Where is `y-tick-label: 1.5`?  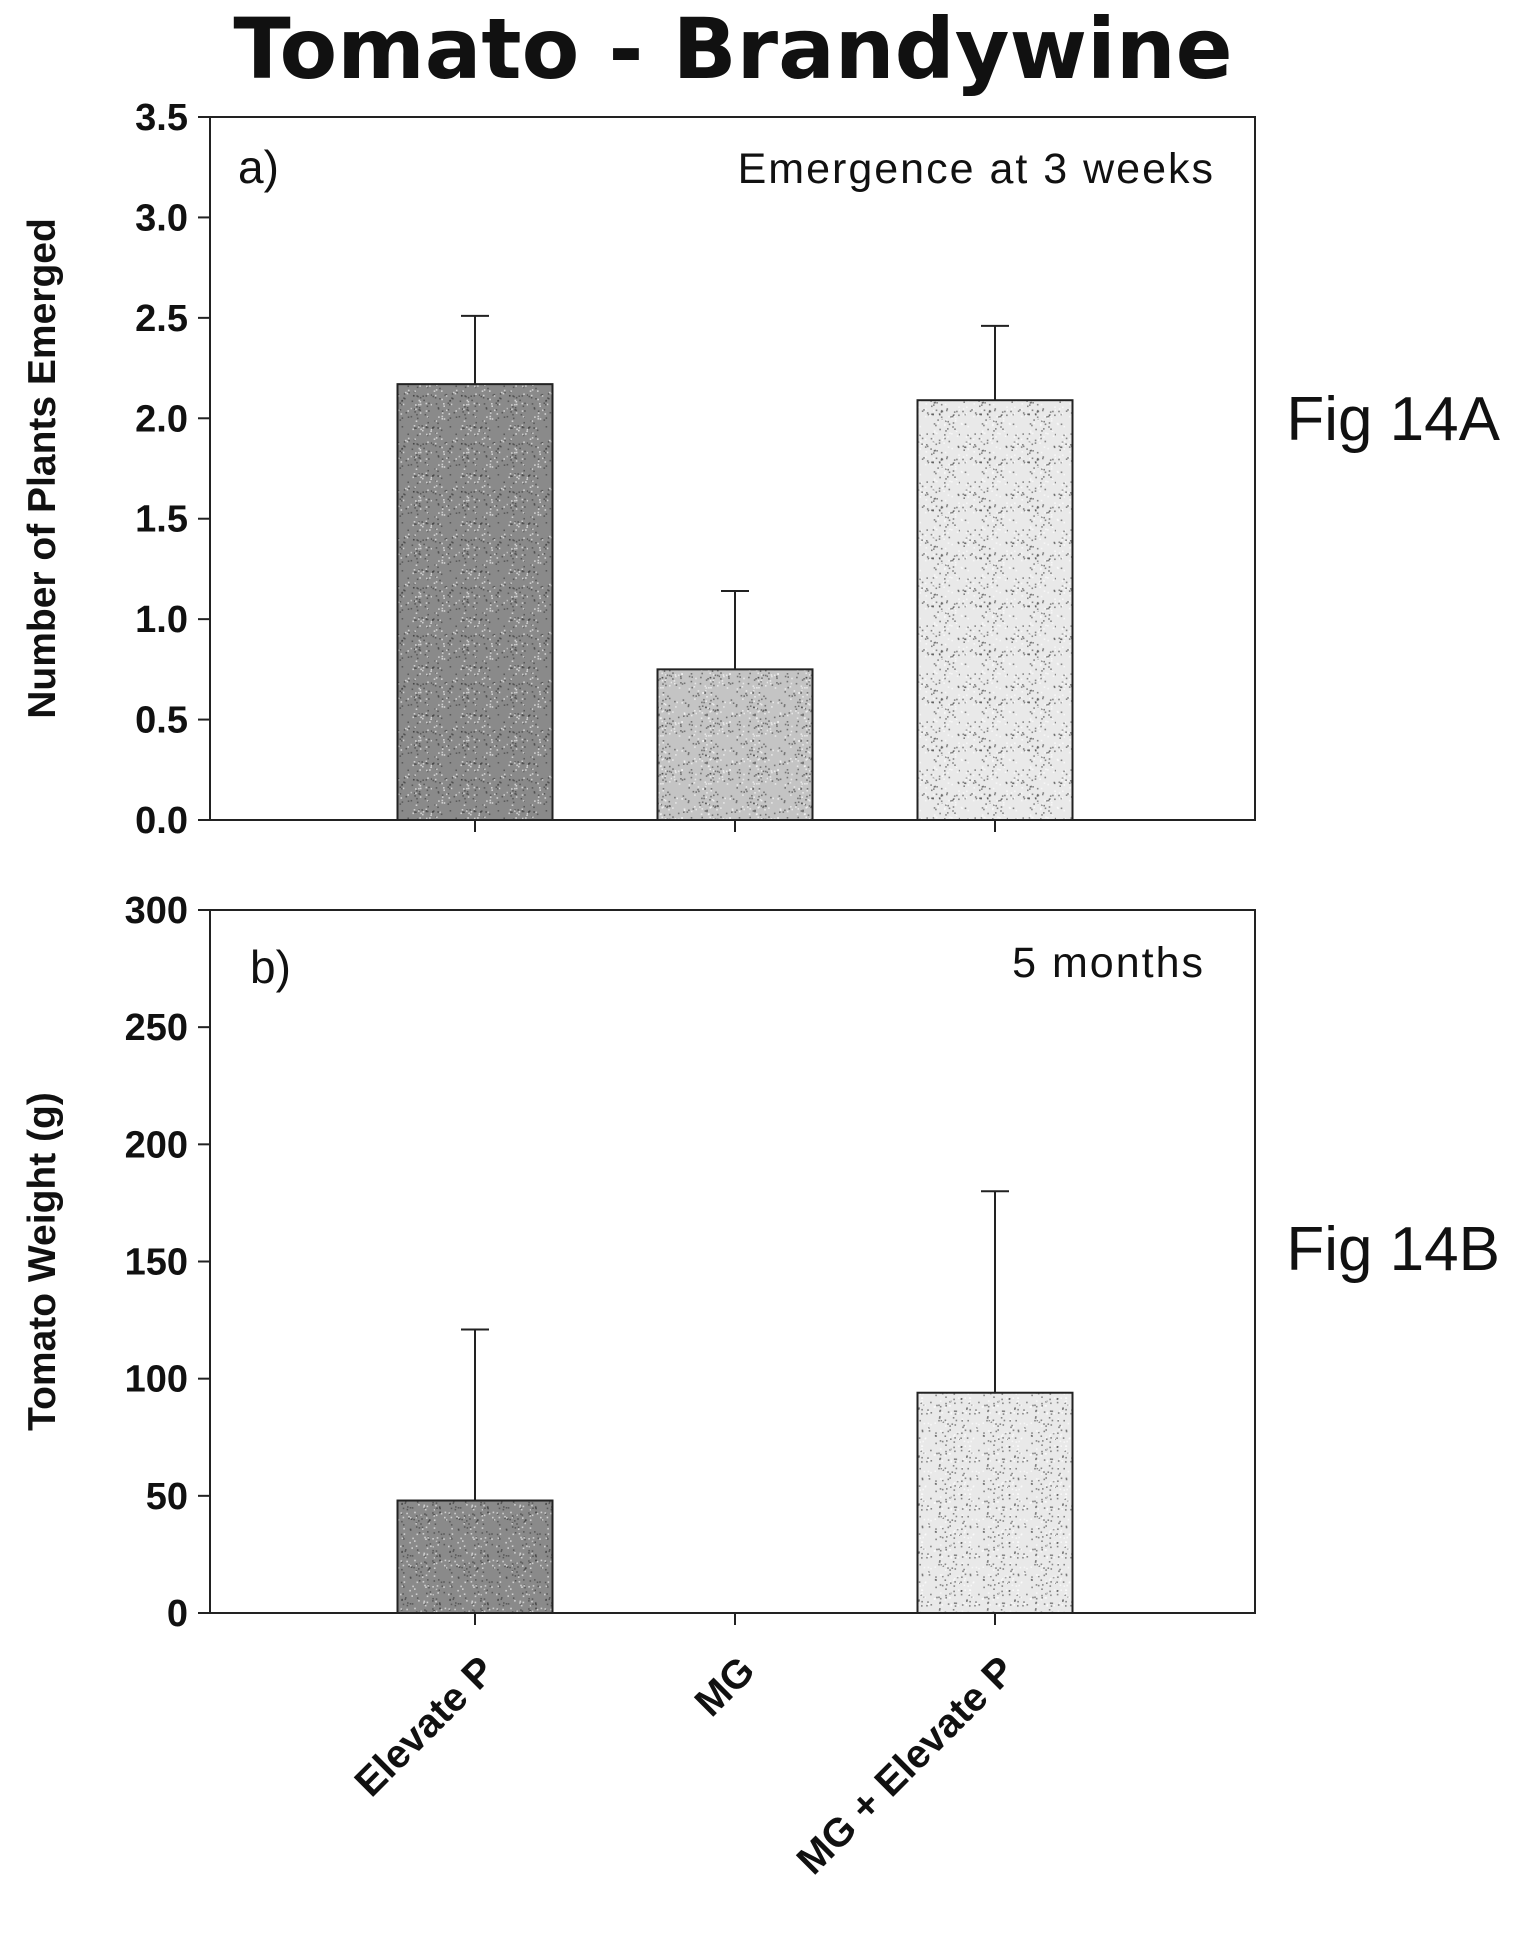 y-tick-label: 1.5 is located at coordinates (161, 520).